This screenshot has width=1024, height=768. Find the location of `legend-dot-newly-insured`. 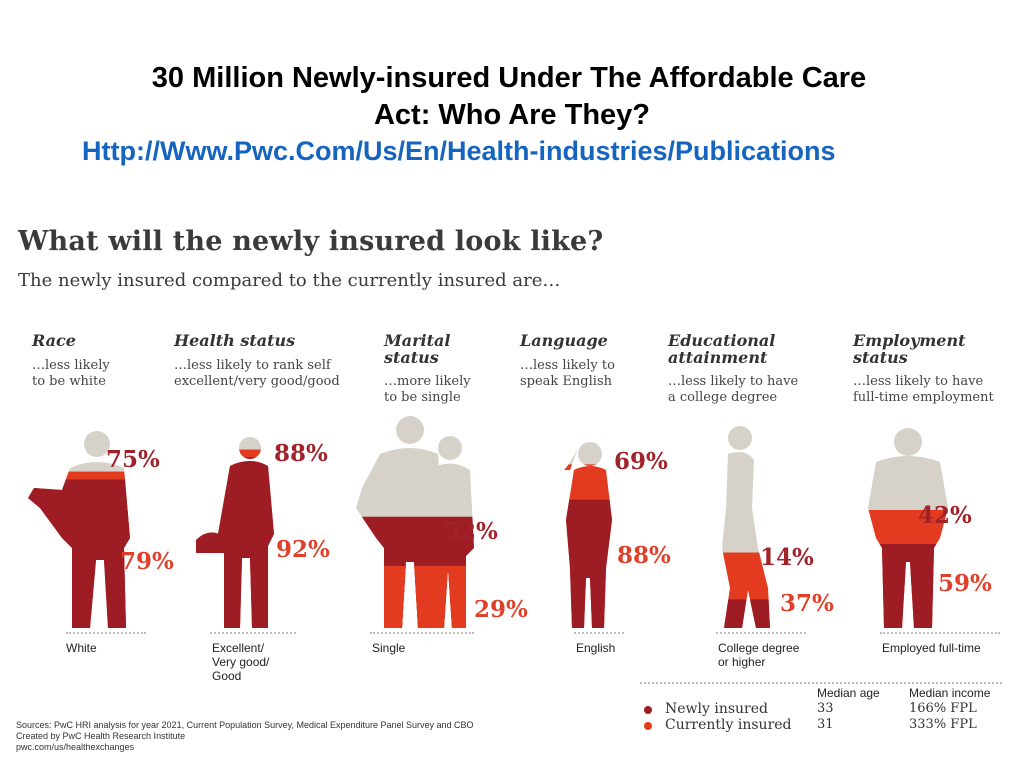

legend-dot-newly-insured is located at coordinates (648, 710).